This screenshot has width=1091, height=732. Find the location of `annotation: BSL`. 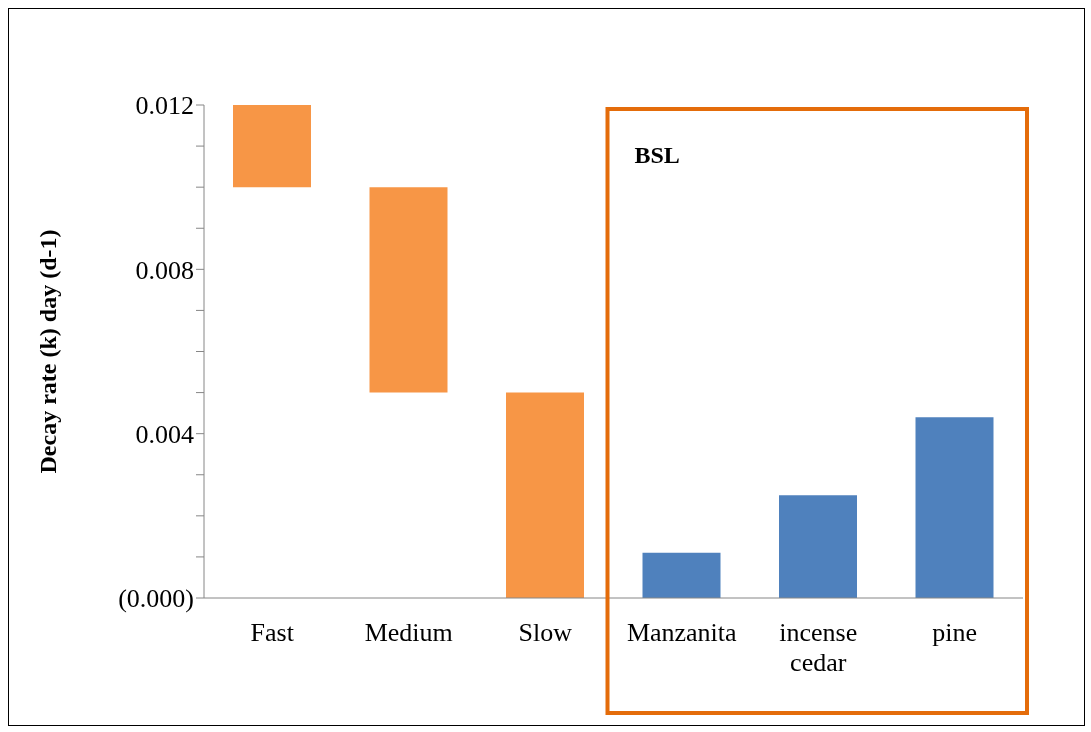

annotation: BSL is located at coordinates (657, 155).